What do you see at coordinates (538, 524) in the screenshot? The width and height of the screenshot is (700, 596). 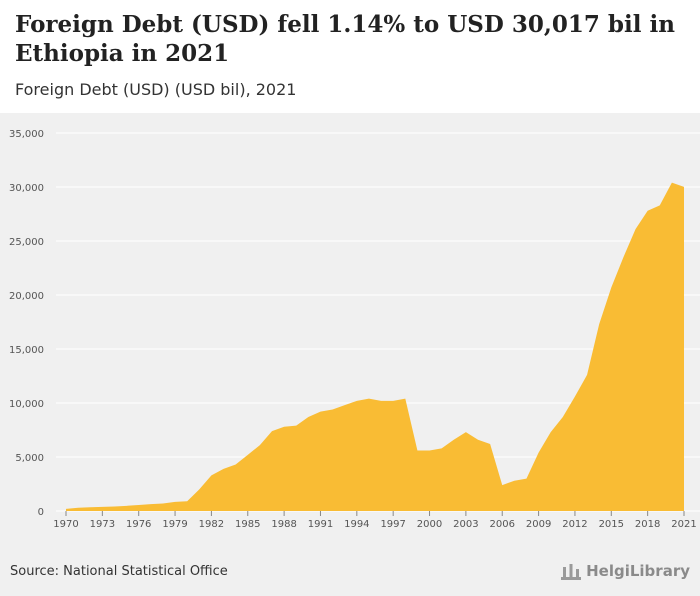 I see `x-tick-label: 2009` at bounding box center [538, 524].